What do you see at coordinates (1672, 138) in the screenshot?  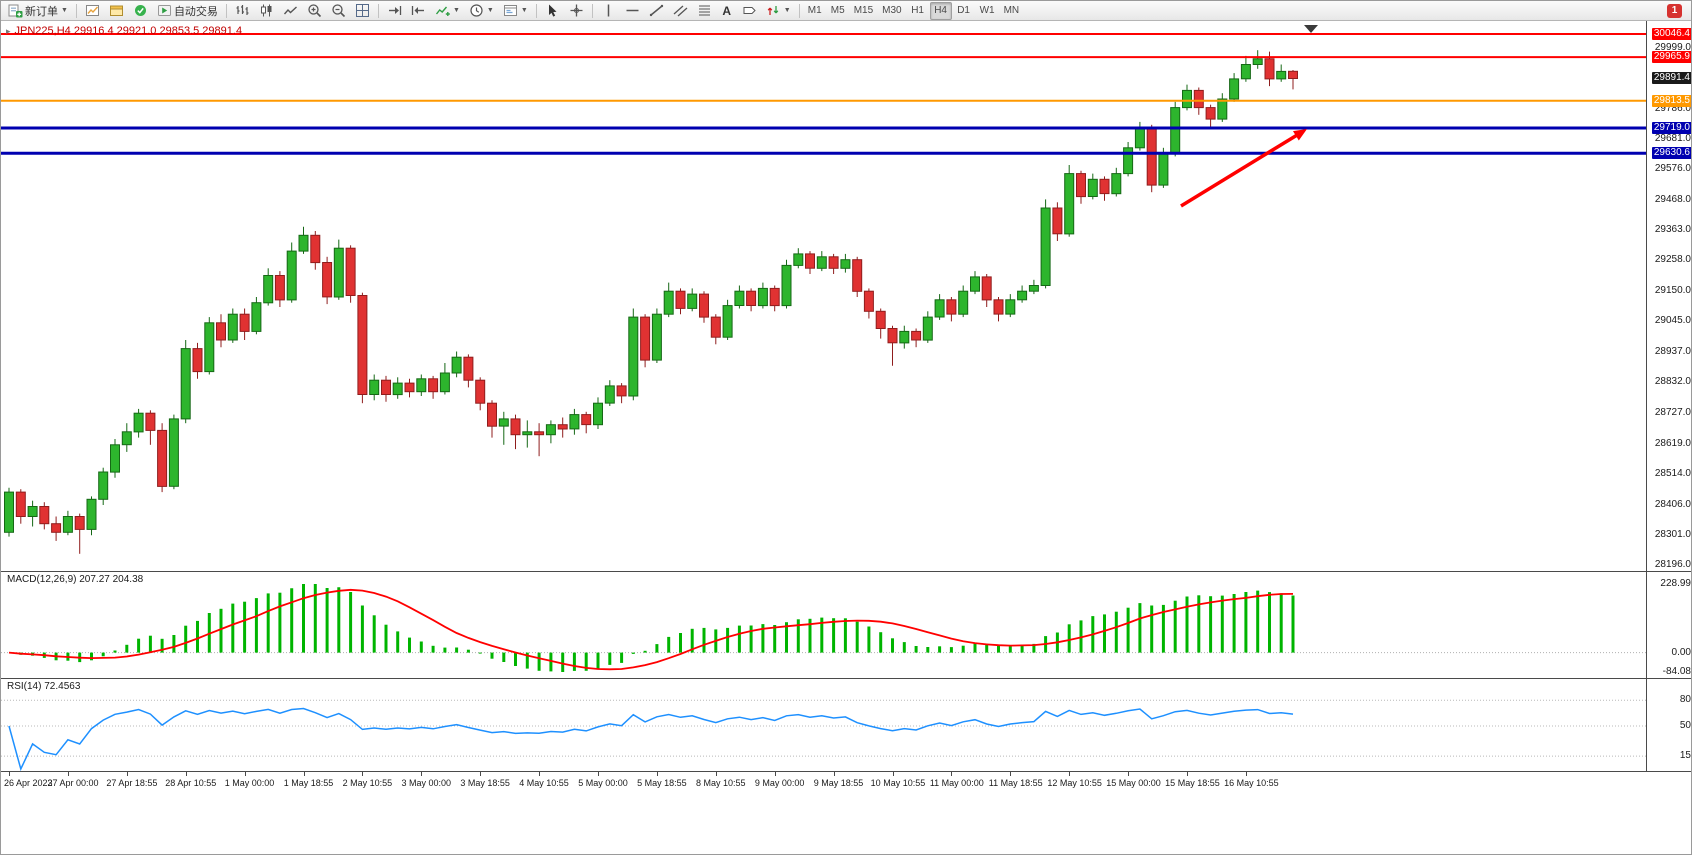 I see `price-axis-label: 29681.0` at bounding box center [1672, 138].